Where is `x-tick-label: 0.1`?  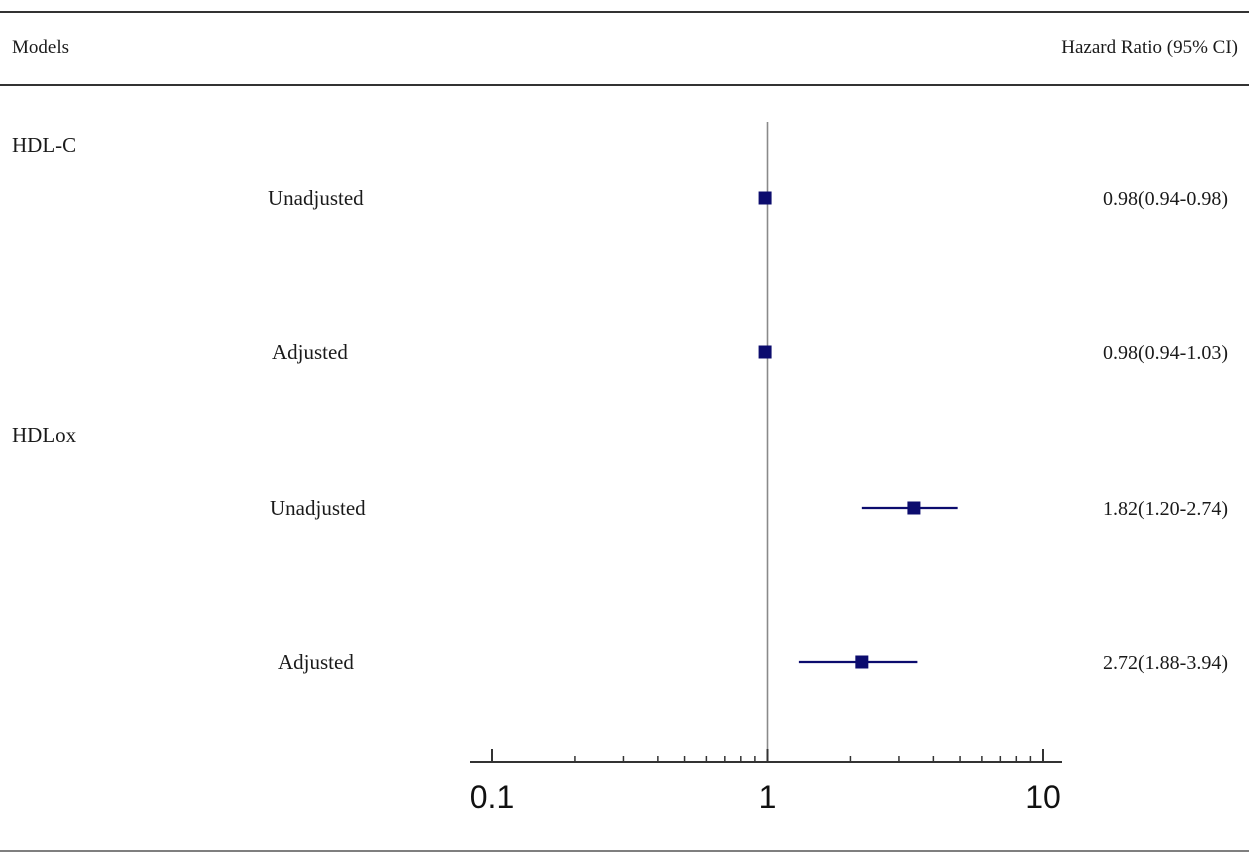 x-tick-label: 0.1 is located at coordinates (492, 797).